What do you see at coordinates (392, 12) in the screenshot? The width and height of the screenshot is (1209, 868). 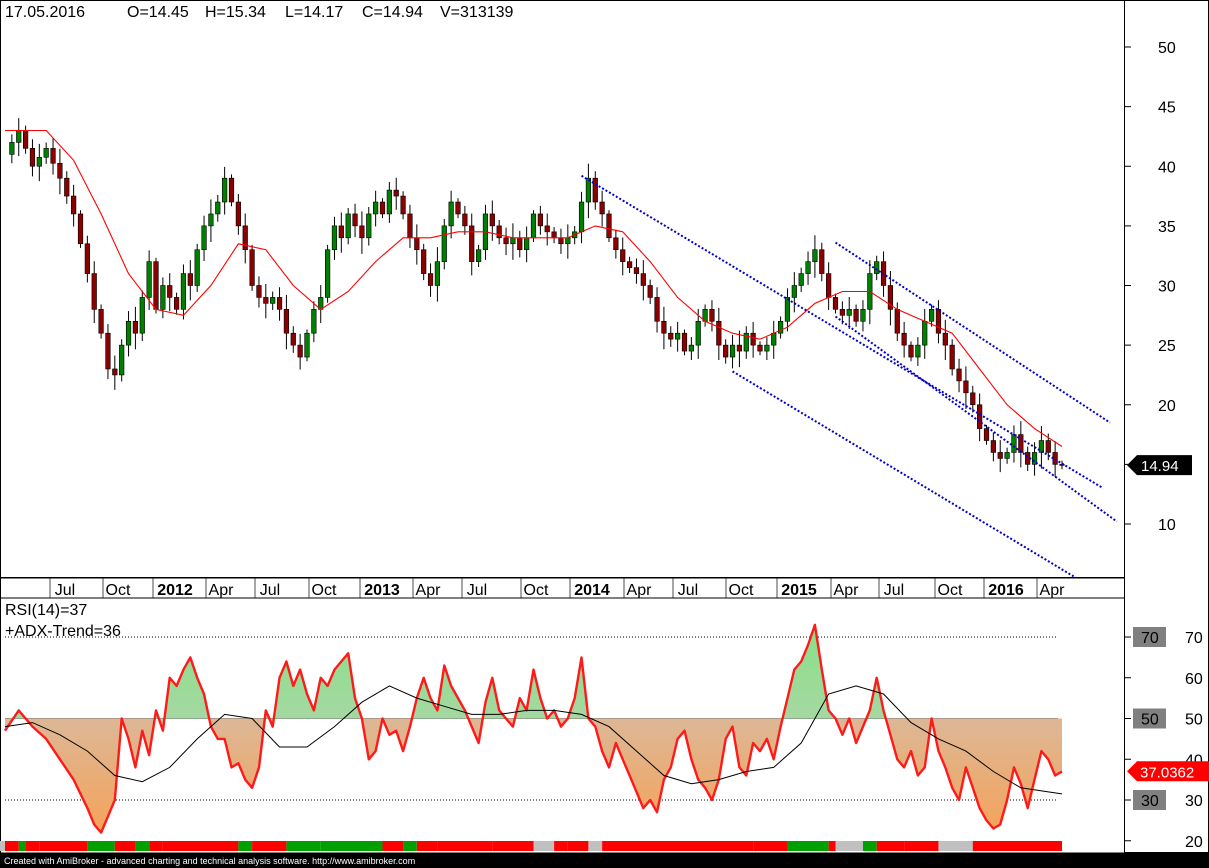 I see `header-close: C=14.94` at bounding box center [392, 12].